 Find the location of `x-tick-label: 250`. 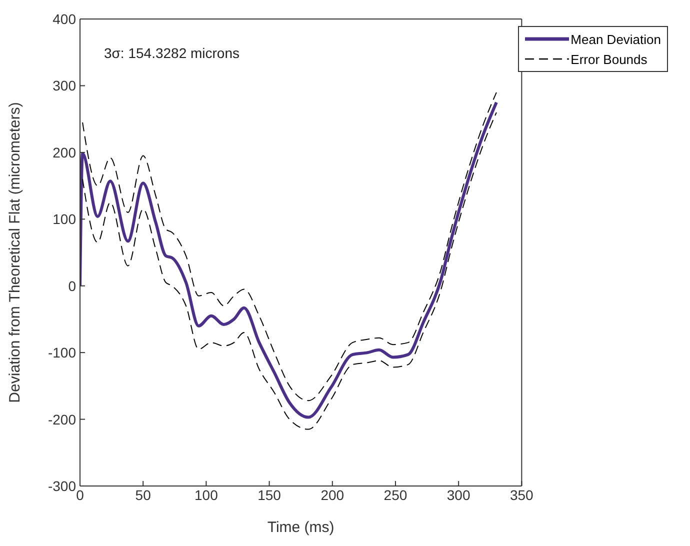

x-tick-label: 250 is located at coordinates (396, 494).